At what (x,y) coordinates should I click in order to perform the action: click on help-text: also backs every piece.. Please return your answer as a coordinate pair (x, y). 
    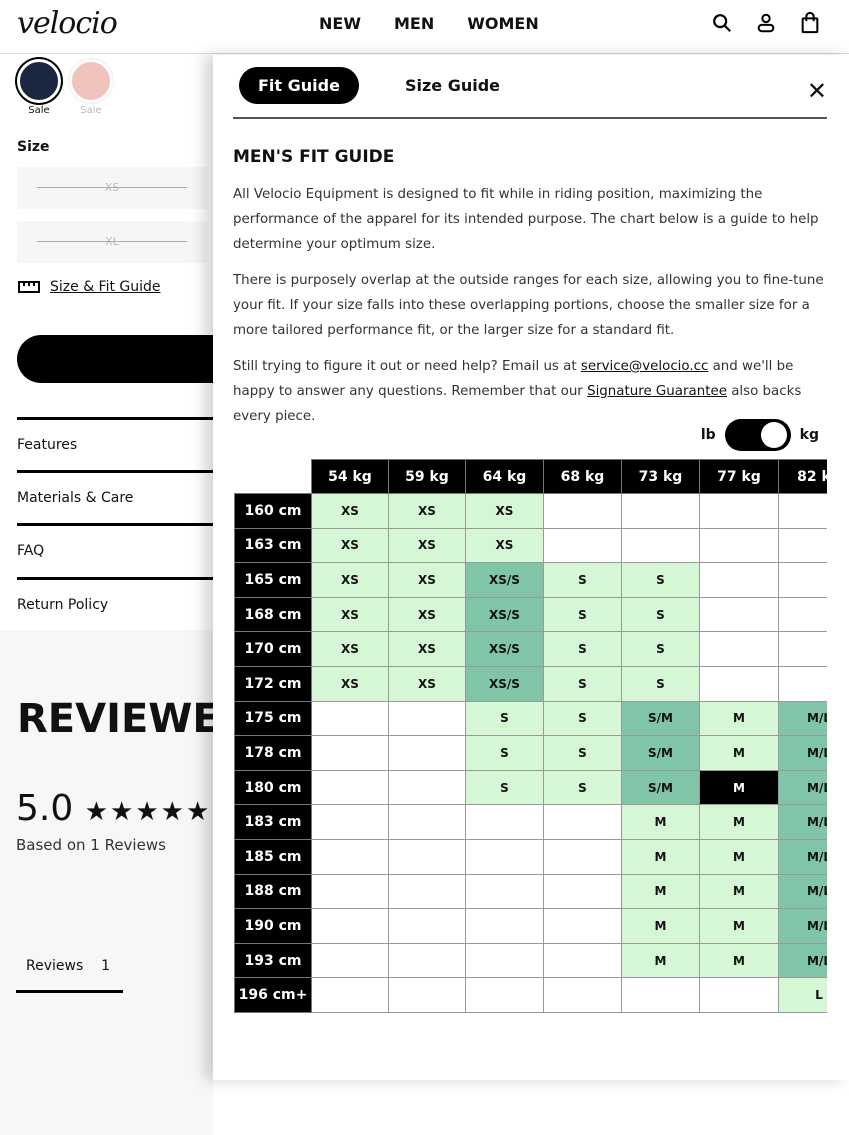
    Looking at the image, I should click on (517, 404).